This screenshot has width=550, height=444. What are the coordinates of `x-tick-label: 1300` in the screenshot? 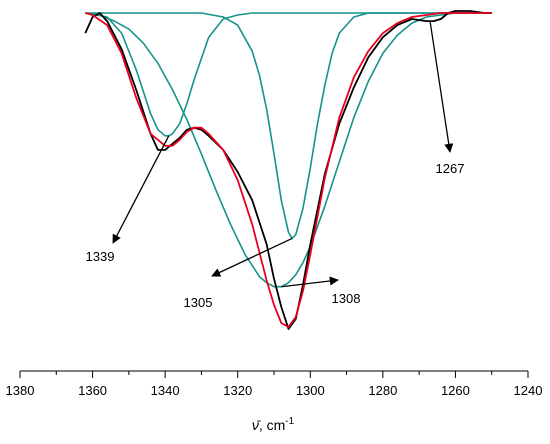 It's located at (310, 390).